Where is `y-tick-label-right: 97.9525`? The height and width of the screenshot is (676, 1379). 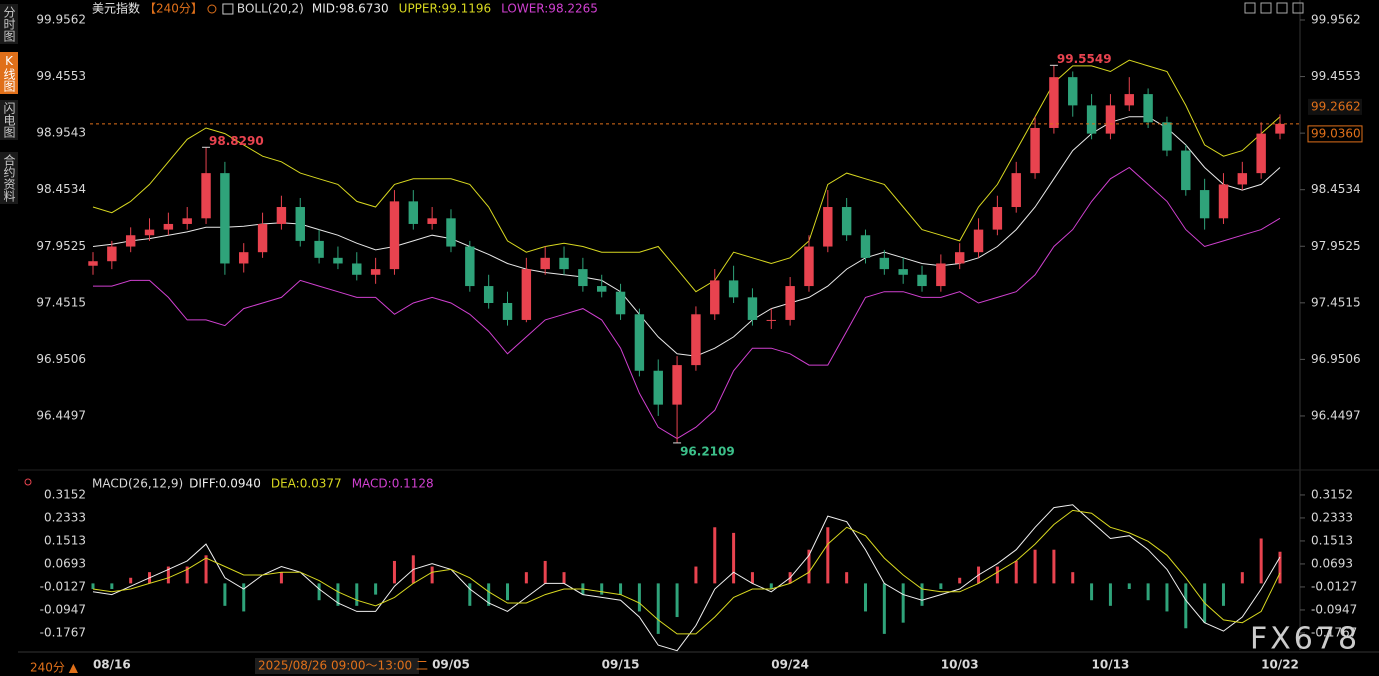 y-tick-label-right: 97.9525 is located at coordinates (1336, 246).